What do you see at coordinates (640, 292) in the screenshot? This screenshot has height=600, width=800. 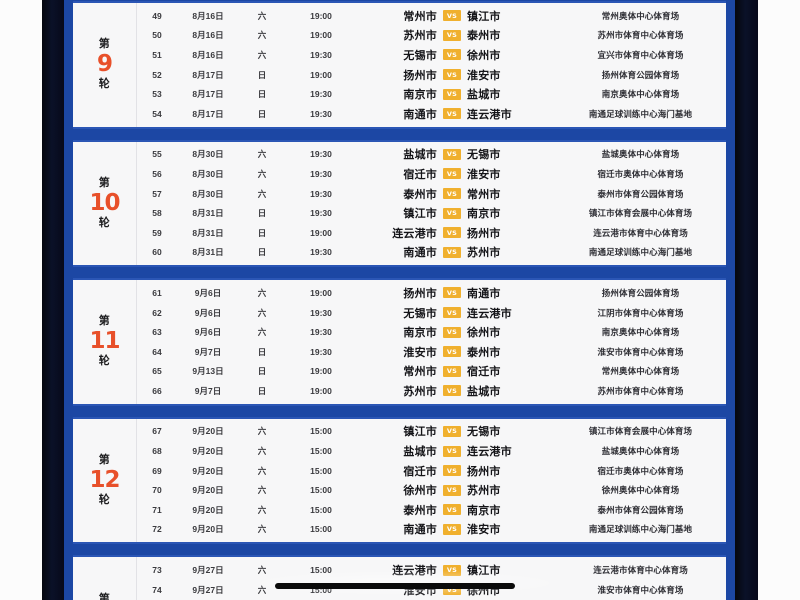 I see `match-venue: 扬州体育公园体育场` at bounding box center [640, 292].